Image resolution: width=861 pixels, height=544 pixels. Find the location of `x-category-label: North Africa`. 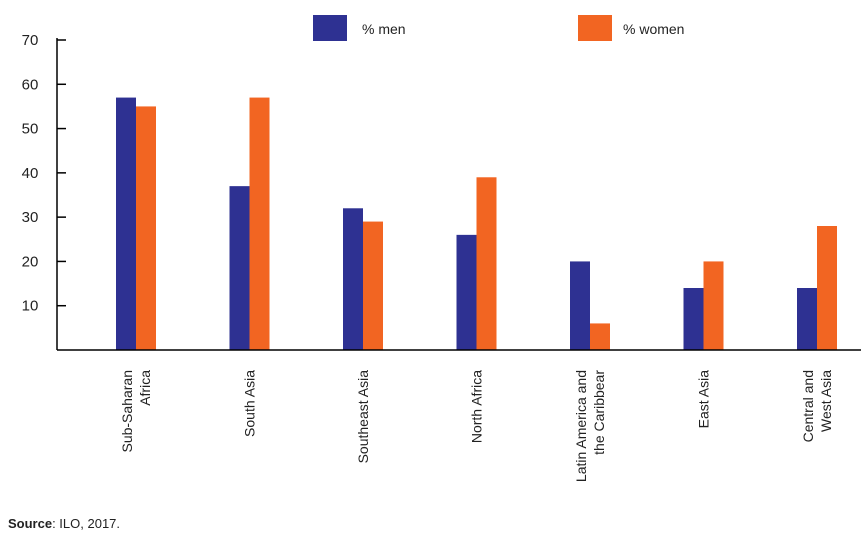

x-category-label: North Africa is located at coordinates (477, 406).